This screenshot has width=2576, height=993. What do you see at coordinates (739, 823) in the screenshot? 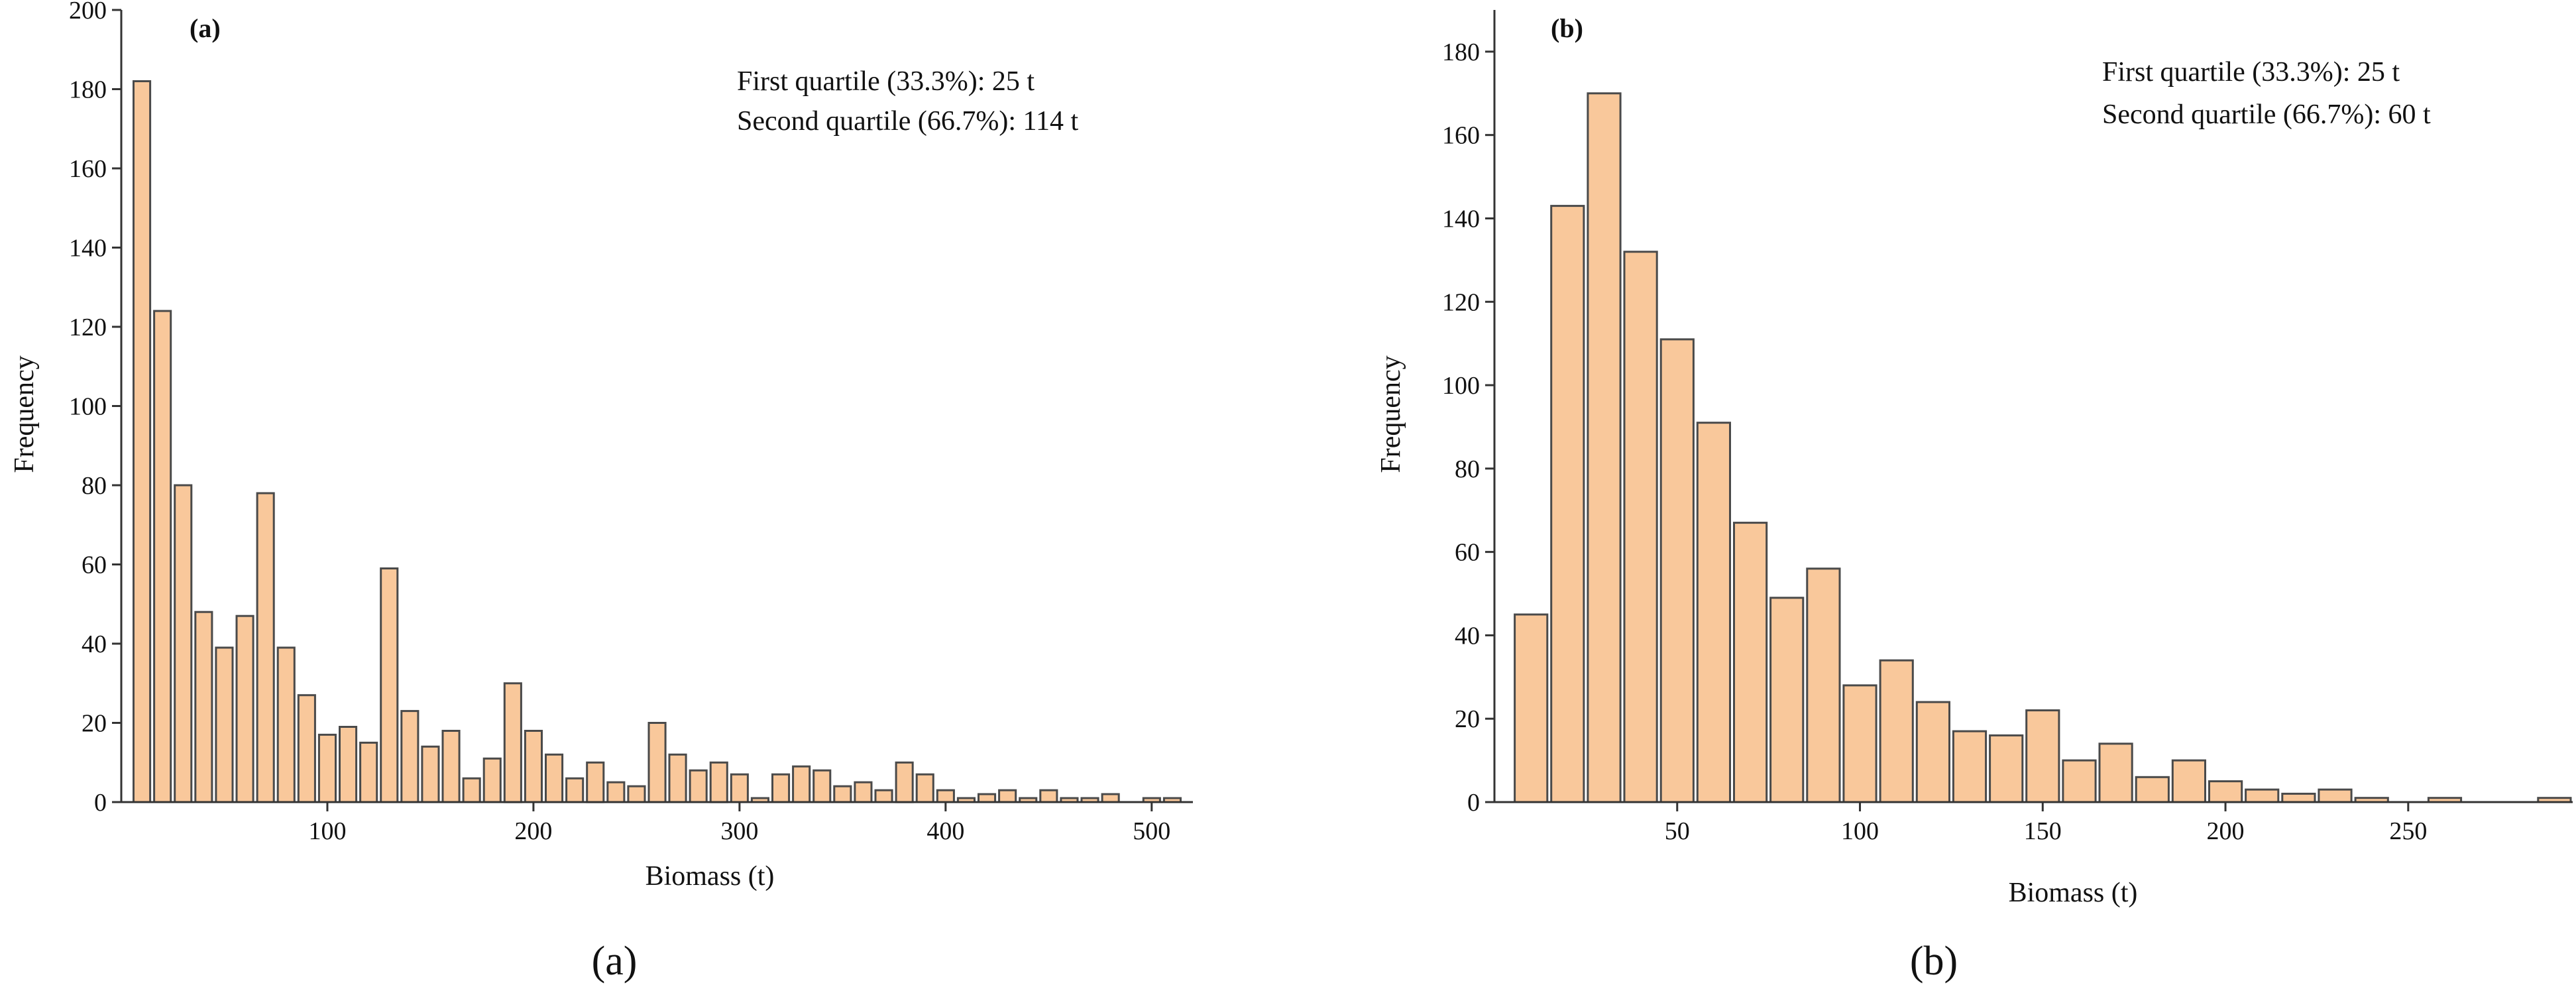
I see `x-axis-ticks-a: 100 200 300 400 500` at bounding box center [739, 823].